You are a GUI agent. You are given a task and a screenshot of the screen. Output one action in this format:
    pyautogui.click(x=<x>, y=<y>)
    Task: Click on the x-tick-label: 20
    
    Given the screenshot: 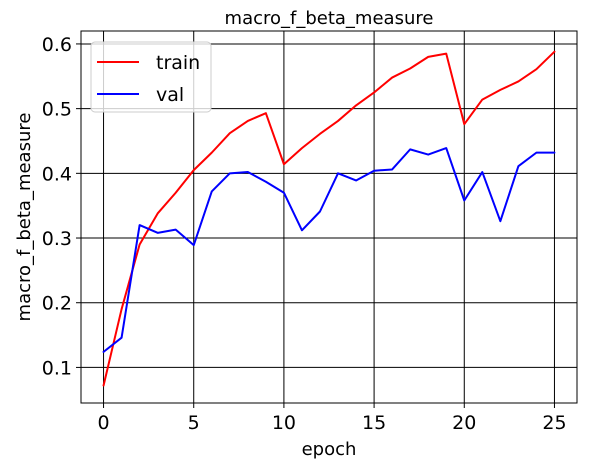 What is the action you would take?
    pyautogui.click(x=464, y=423)
    